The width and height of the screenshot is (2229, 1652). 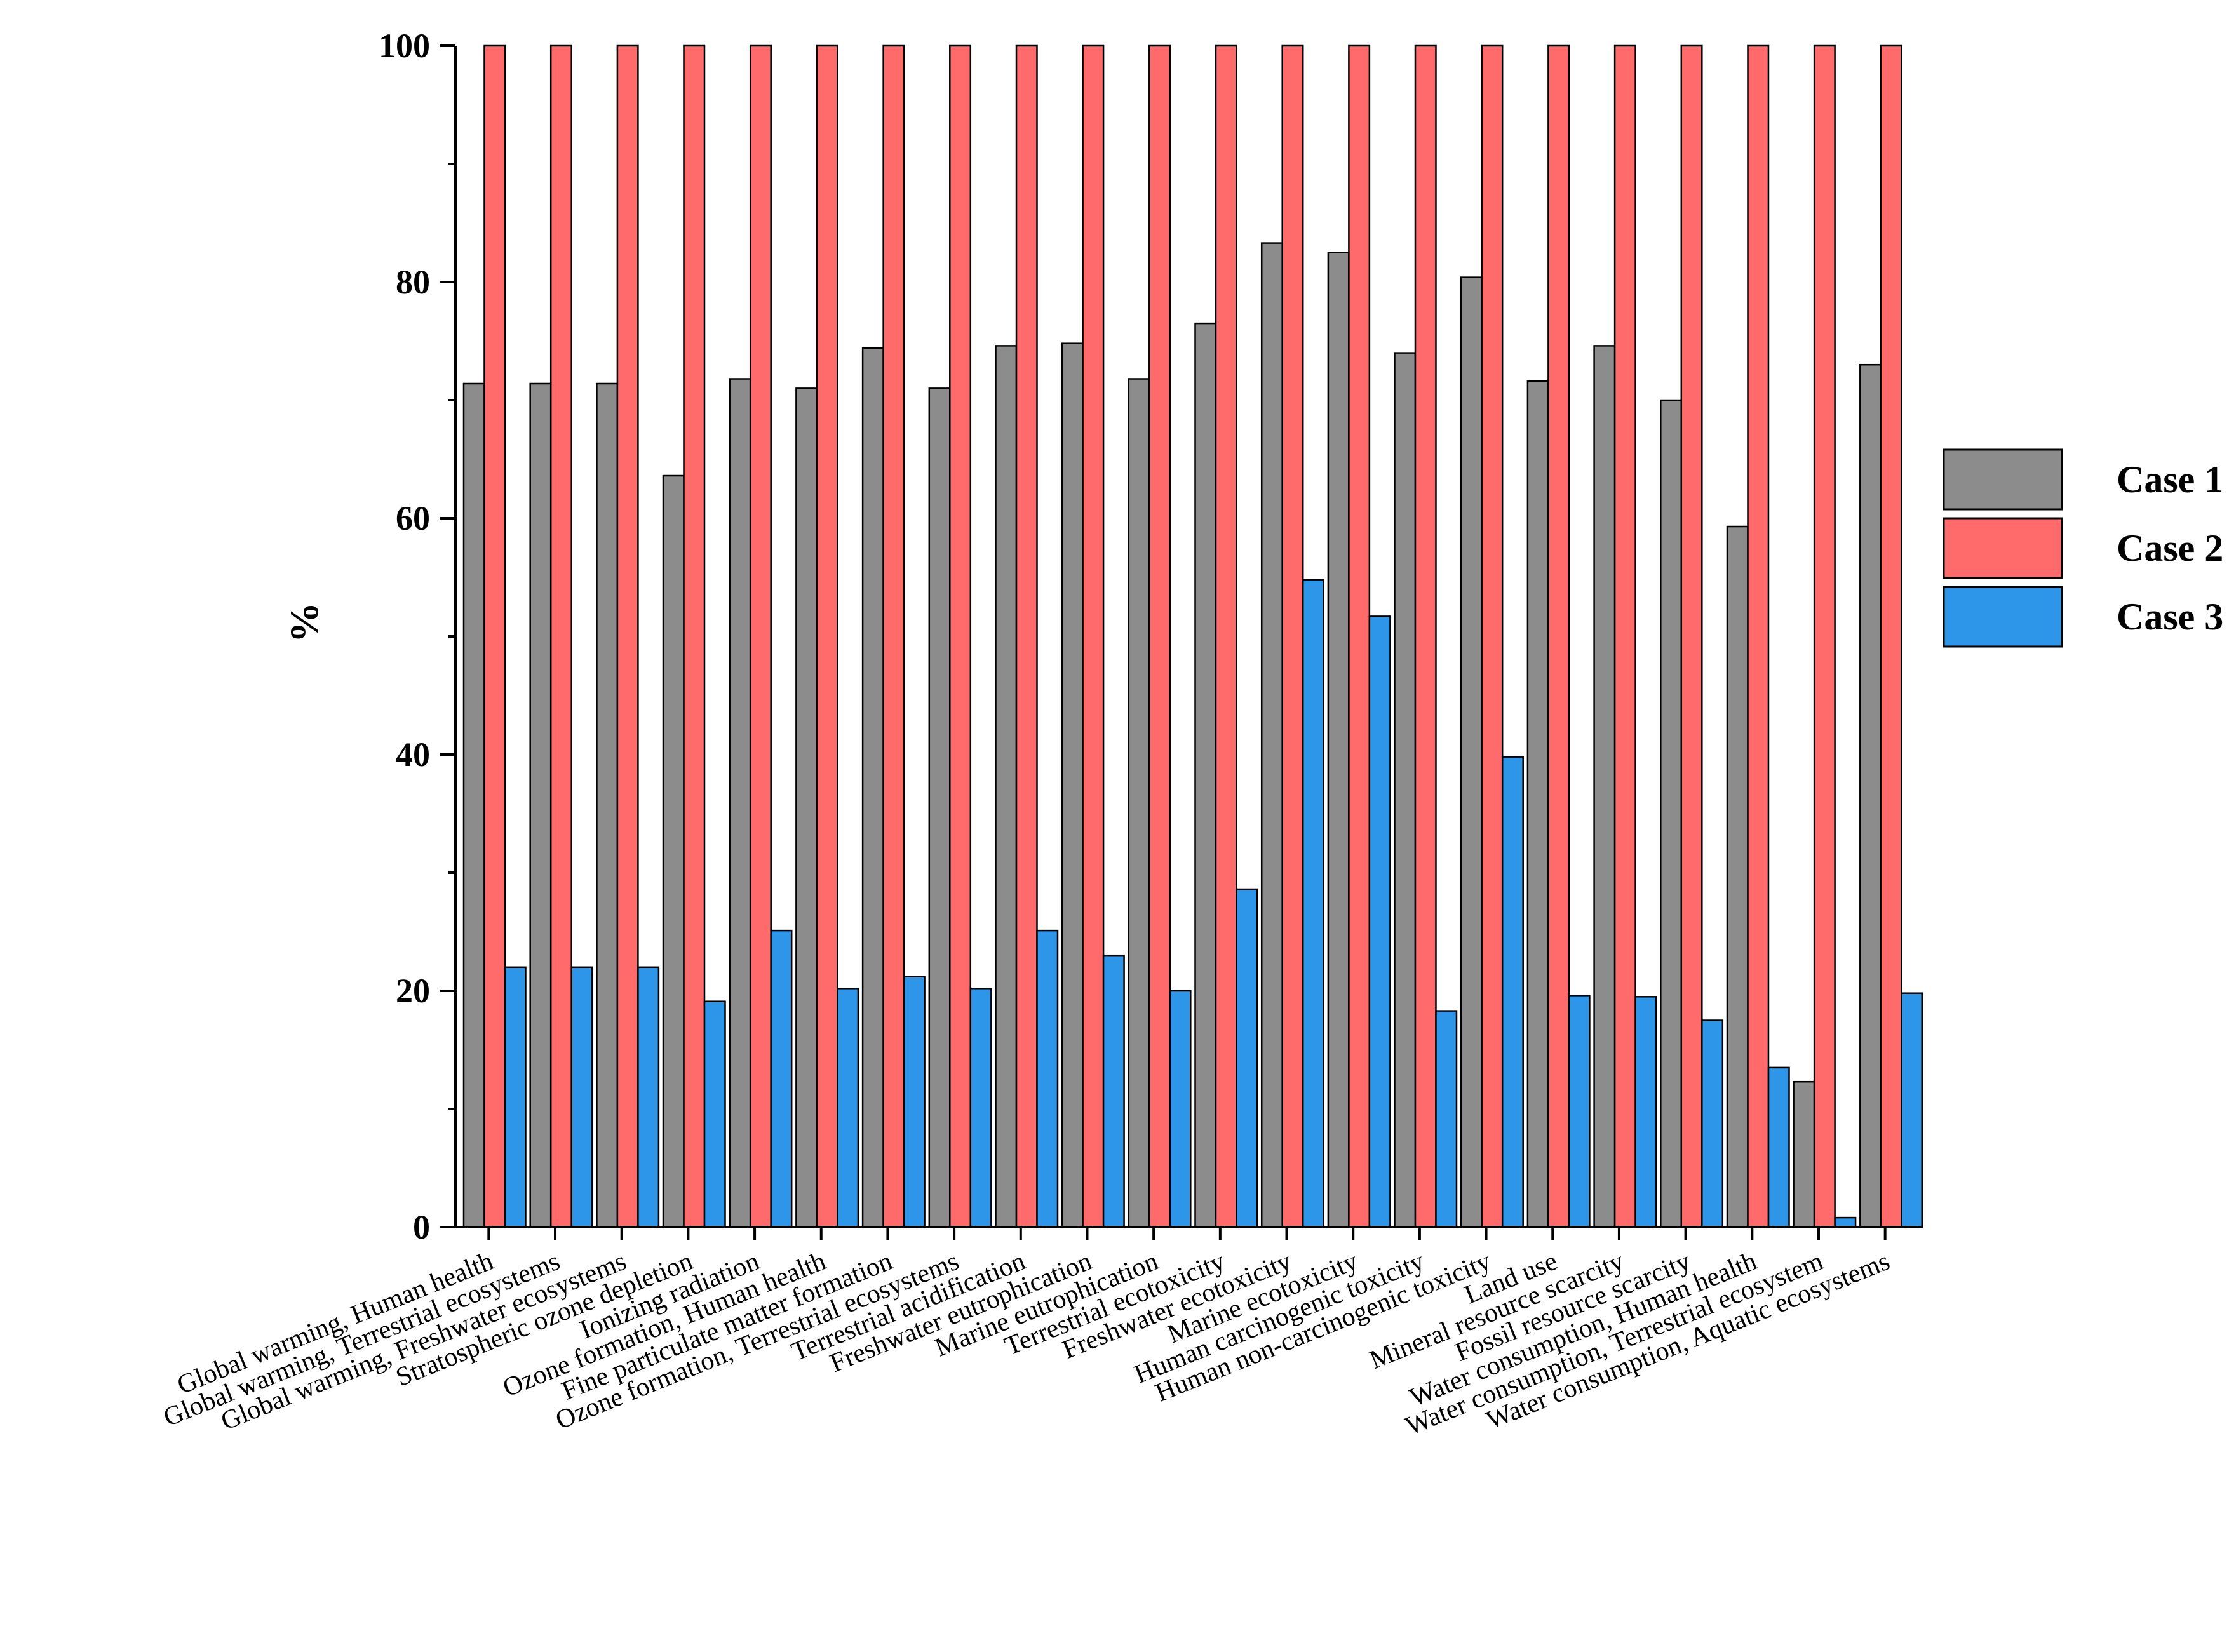 I want to click on legend-label-2: Case 2, so click(x=2170, y=548).